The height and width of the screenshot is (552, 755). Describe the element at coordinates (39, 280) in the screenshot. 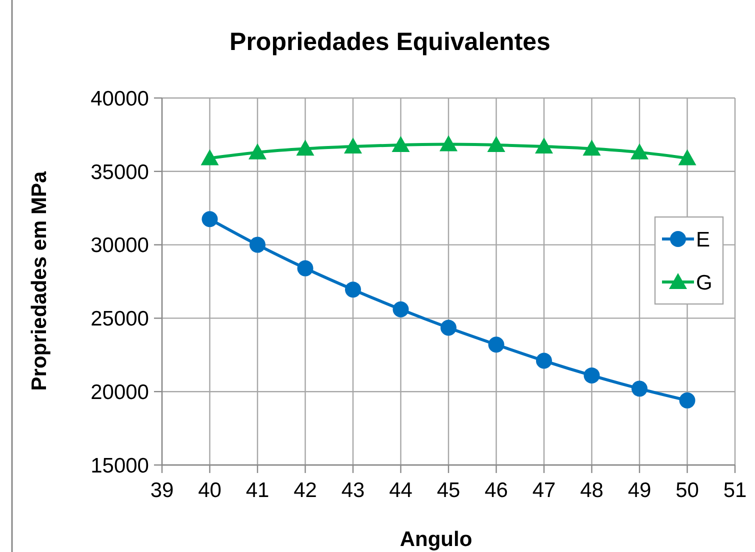

I see `y-axis-title: Propriedades em MPa` at that location.